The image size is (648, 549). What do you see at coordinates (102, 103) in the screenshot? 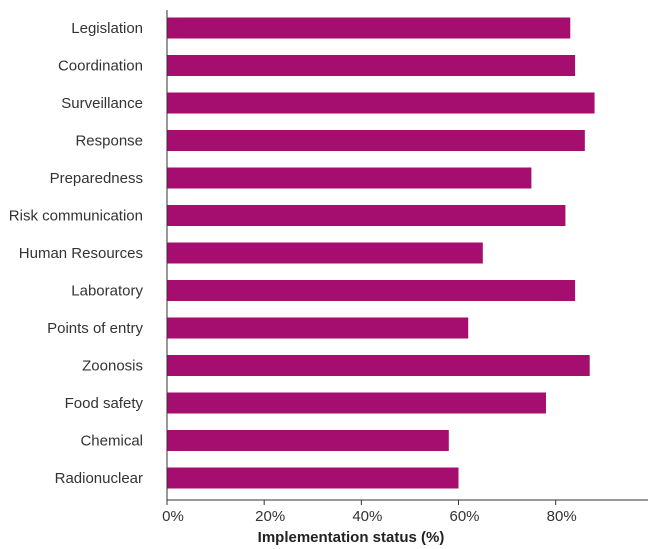
I see `category-label: Surveillance` at bounding box center [102, 103].